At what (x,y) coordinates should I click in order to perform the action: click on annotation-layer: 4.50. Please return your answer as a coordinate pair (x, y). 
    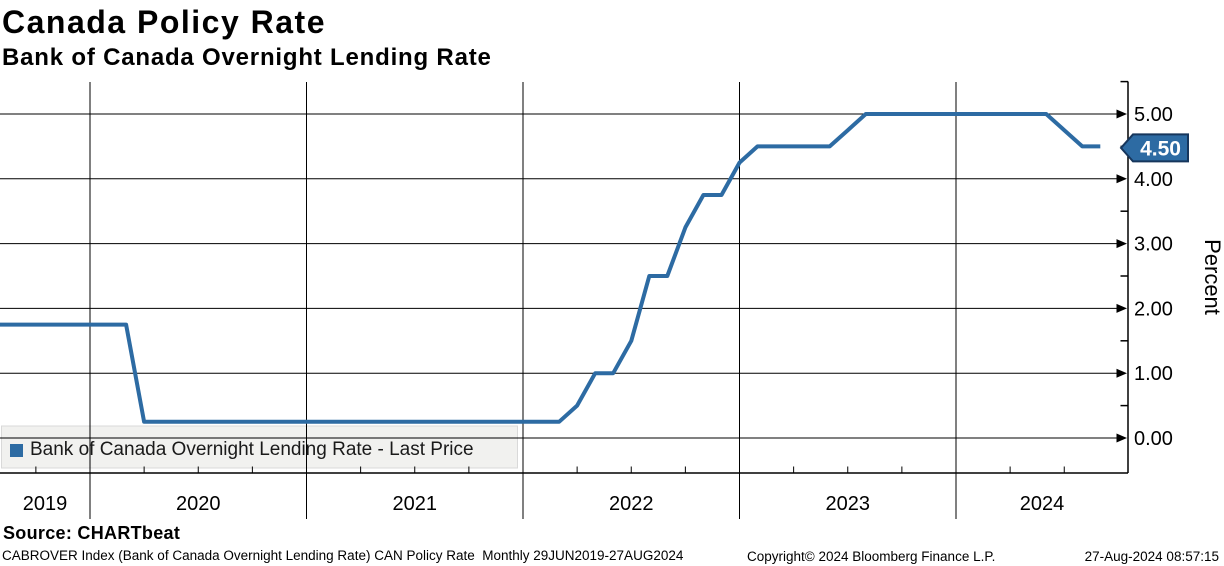
    Looking at the image, I should click on (1154, 148).